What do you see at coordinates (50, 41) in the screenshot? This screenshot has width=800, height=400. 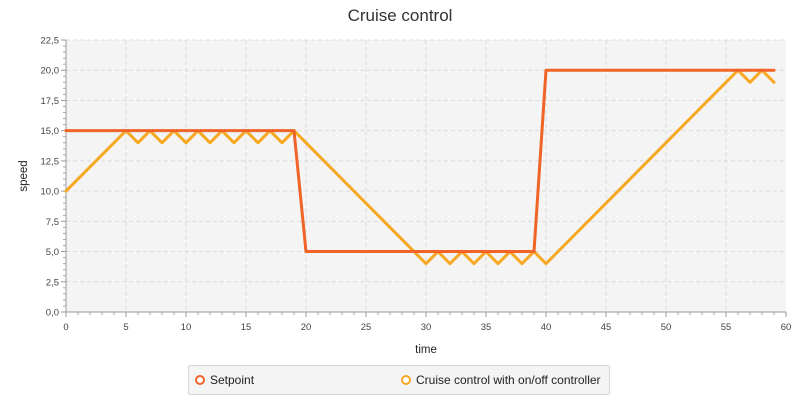 I see `y-tick-label: 22,5` at bounding box center [50, 41].